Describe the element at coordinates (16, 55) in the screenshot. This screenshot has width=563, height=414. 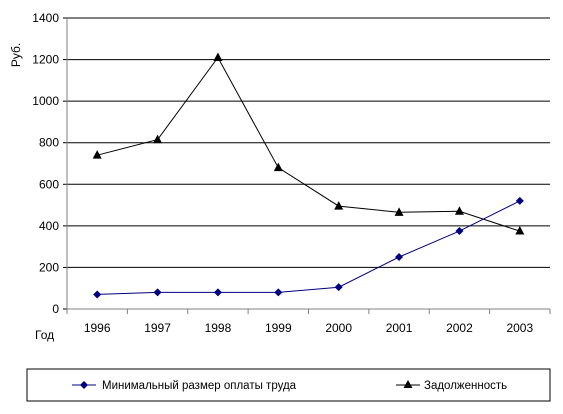
I see `y-axis-label: Руб.` at that location.